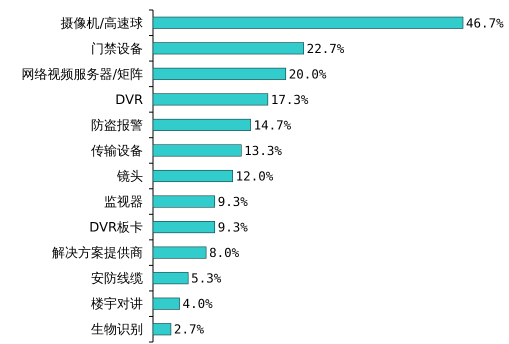  Describe the element at coordinates (82, 74) in the screenshot. I see `y-tick-label: 网络视频服务器/矩阵` at that location.